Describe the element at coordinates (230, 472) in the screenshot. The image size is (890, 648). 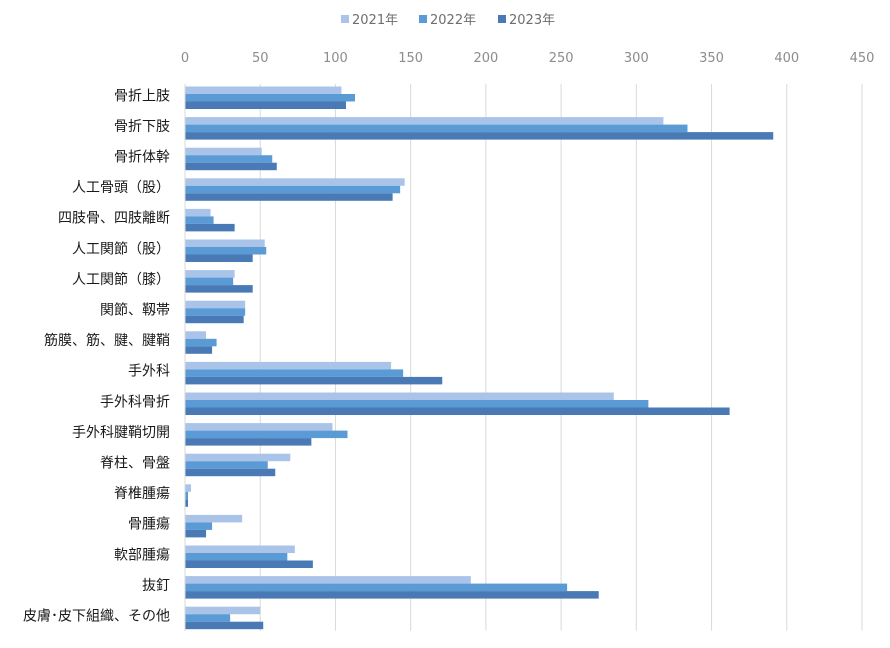
I see `bar-2023年-12` at that location.